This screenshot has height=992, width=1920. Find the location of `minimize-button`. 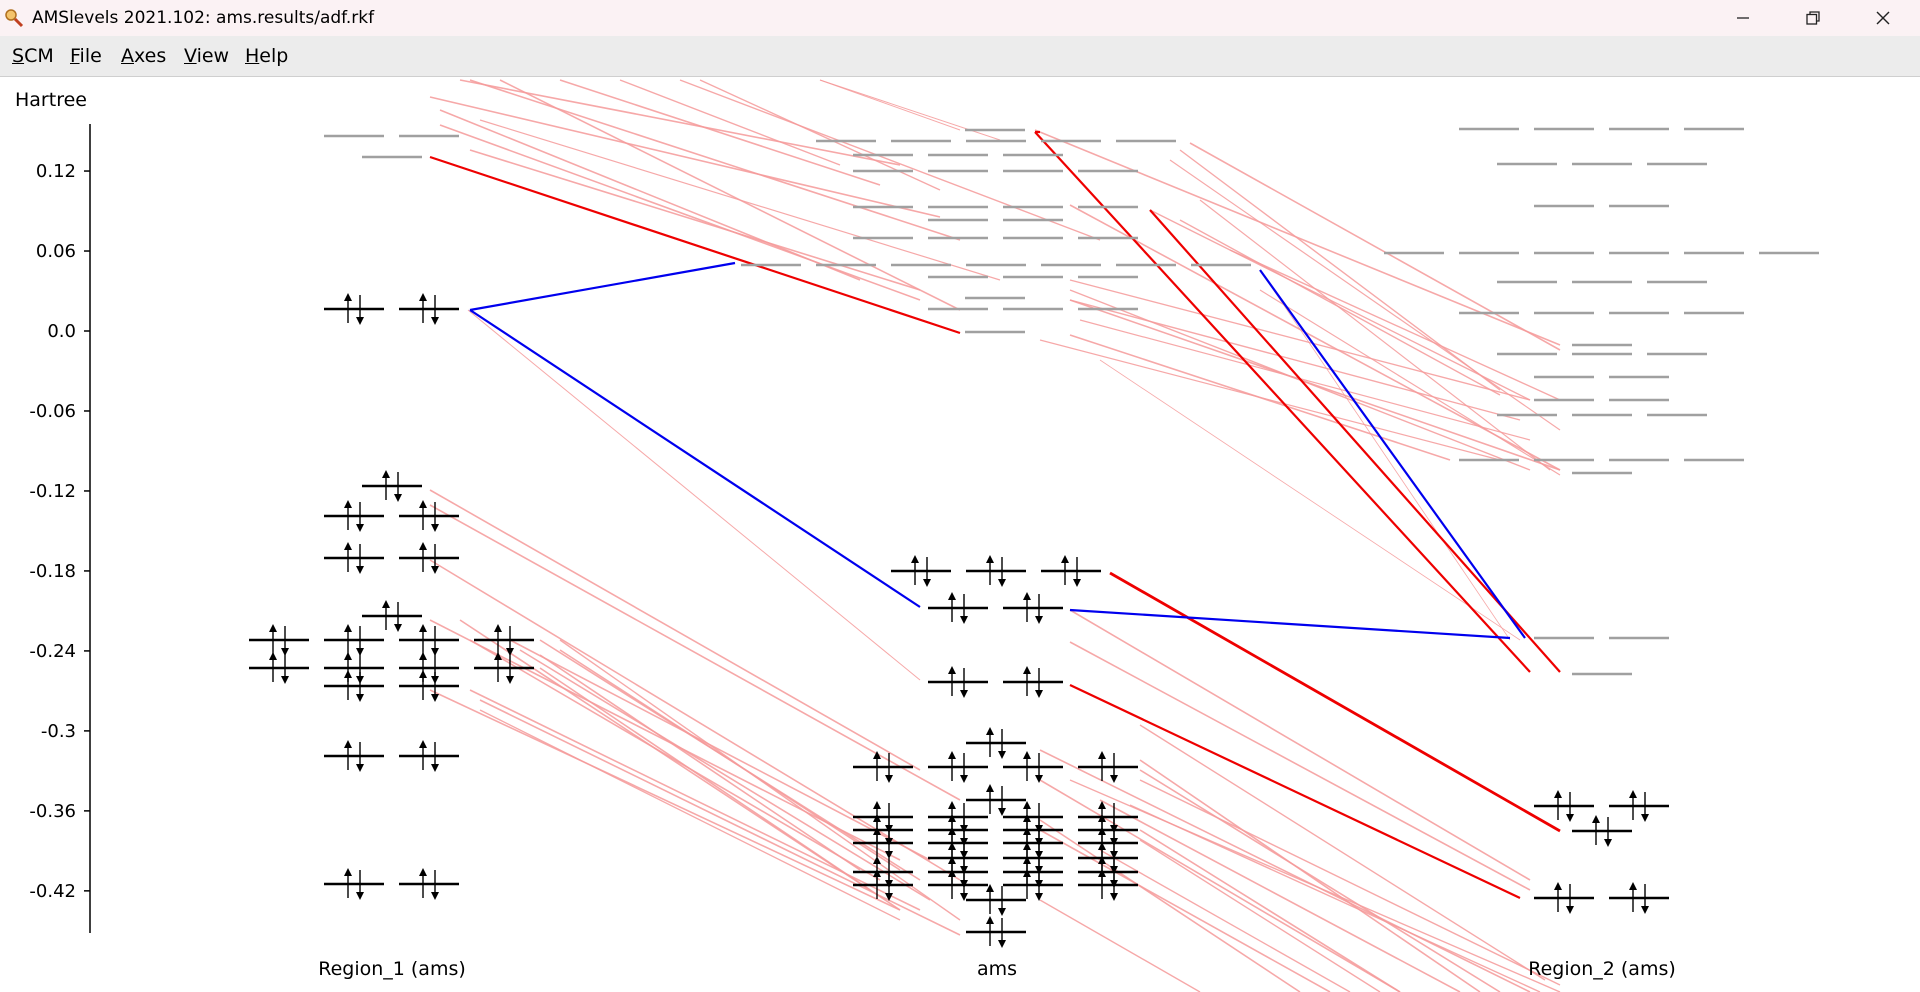

minimize-button is located at coordinates (1743, 18).